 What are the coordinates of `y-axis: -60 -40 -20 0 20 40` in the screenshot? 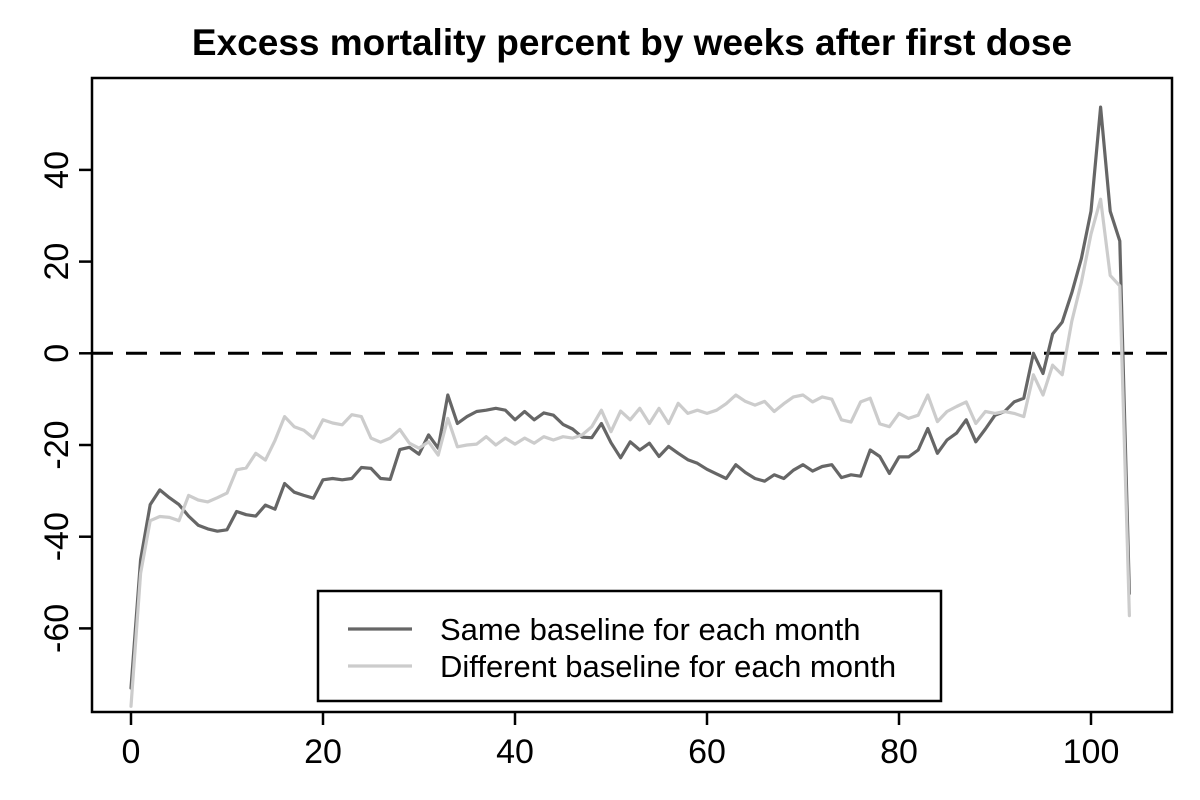 It's located at (65, 402).